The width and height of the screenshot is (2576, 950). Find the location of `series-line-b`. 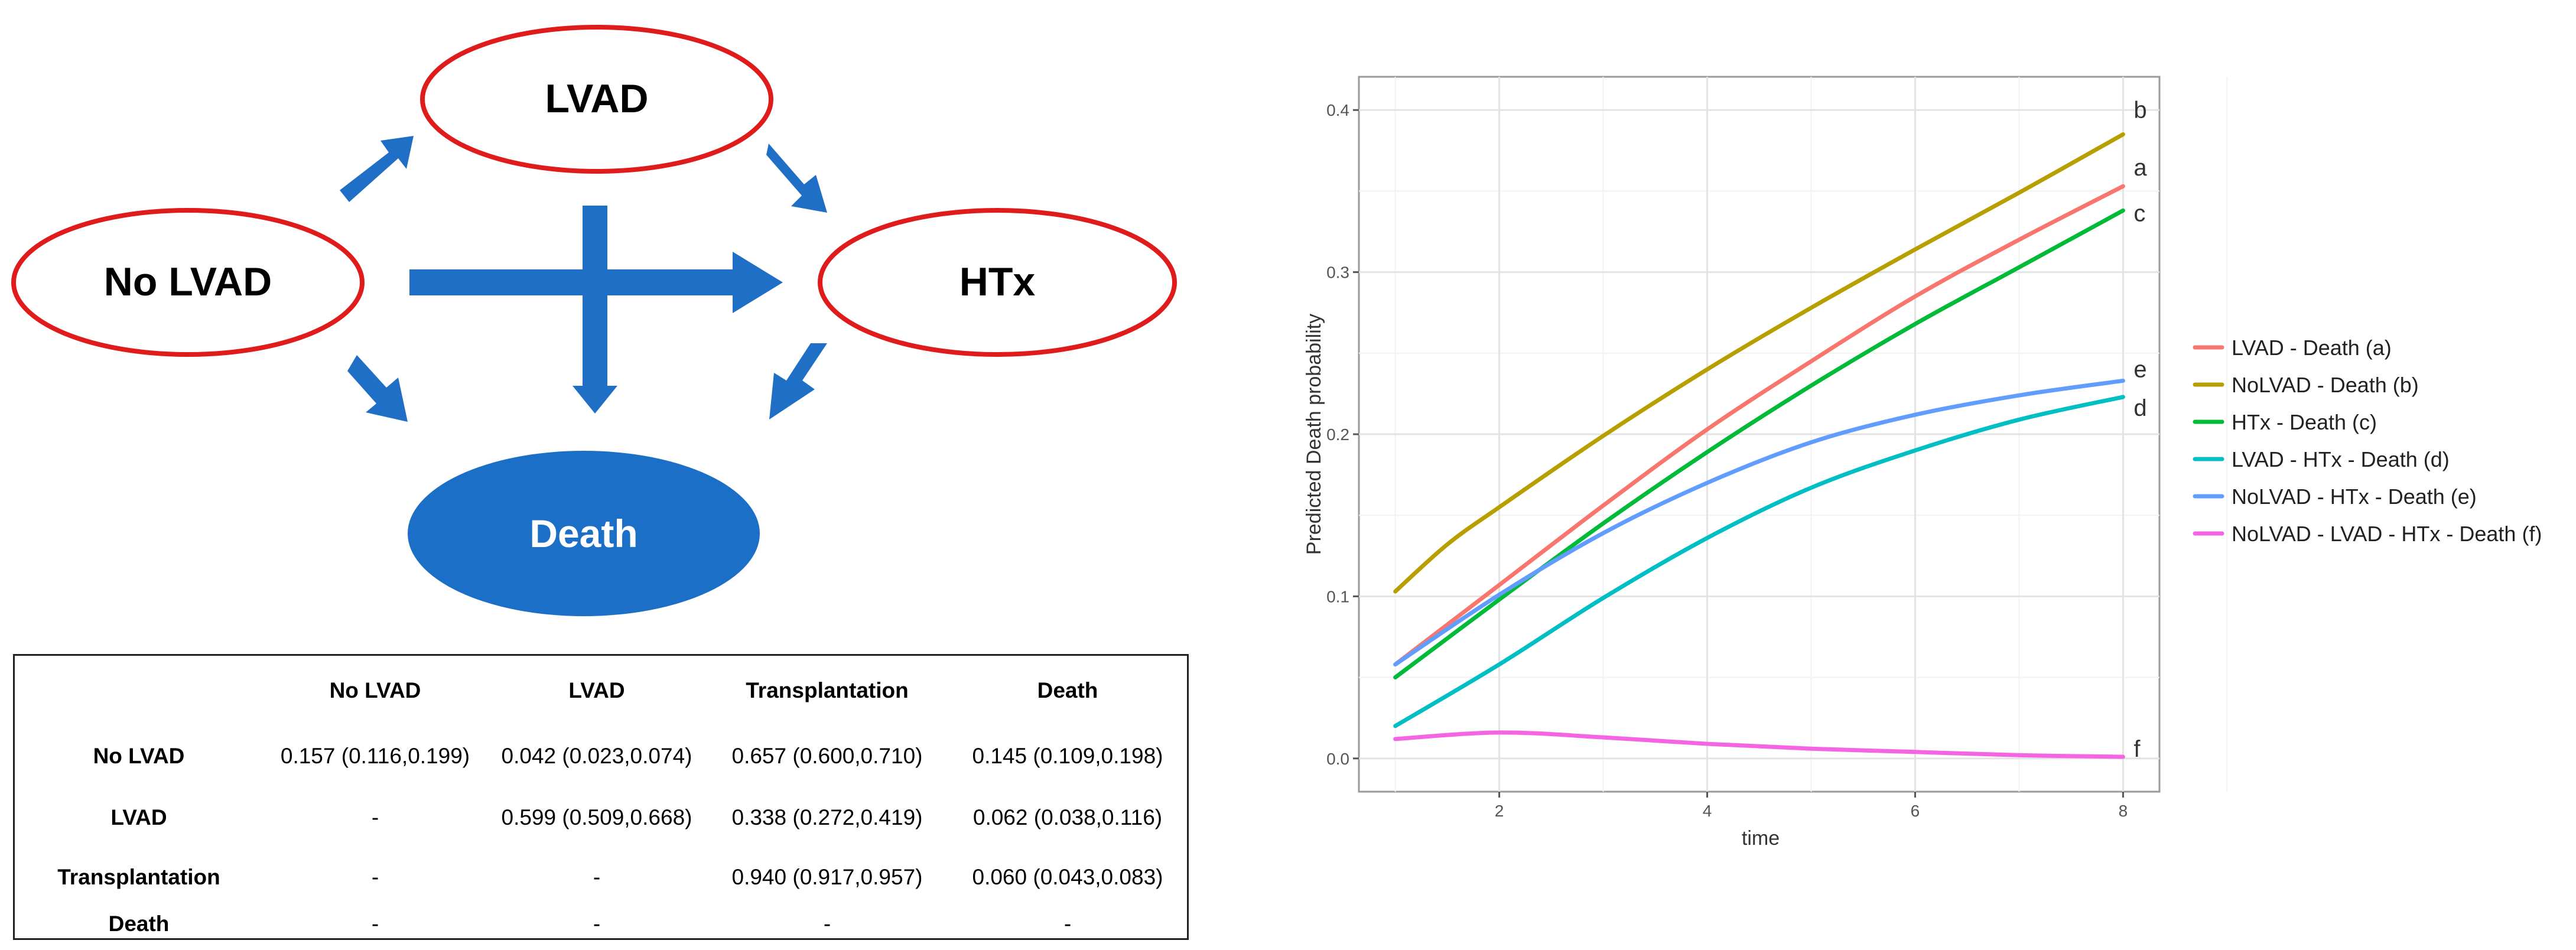

series-line-b is located at coordinates (1759, 363).